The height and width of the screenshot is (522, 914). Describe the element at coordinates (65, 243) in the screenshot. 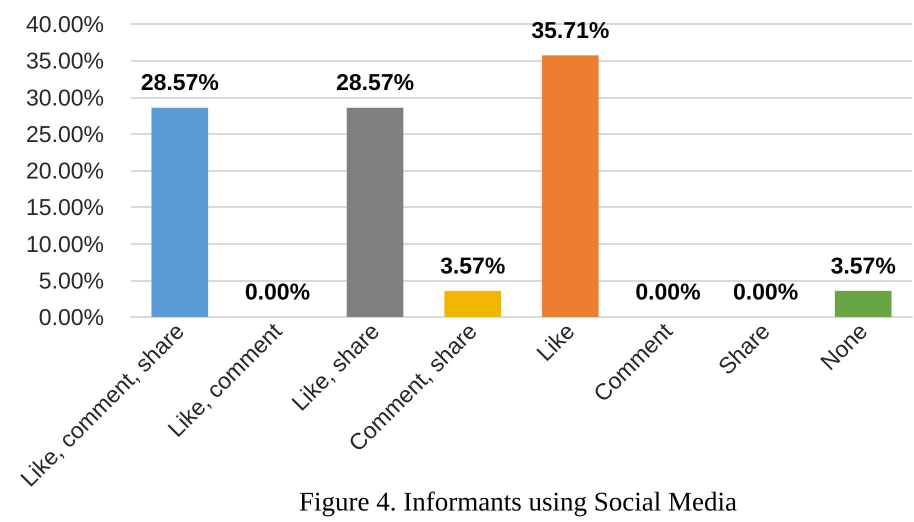

I see `y-tick-label: 10.00%` at that location.